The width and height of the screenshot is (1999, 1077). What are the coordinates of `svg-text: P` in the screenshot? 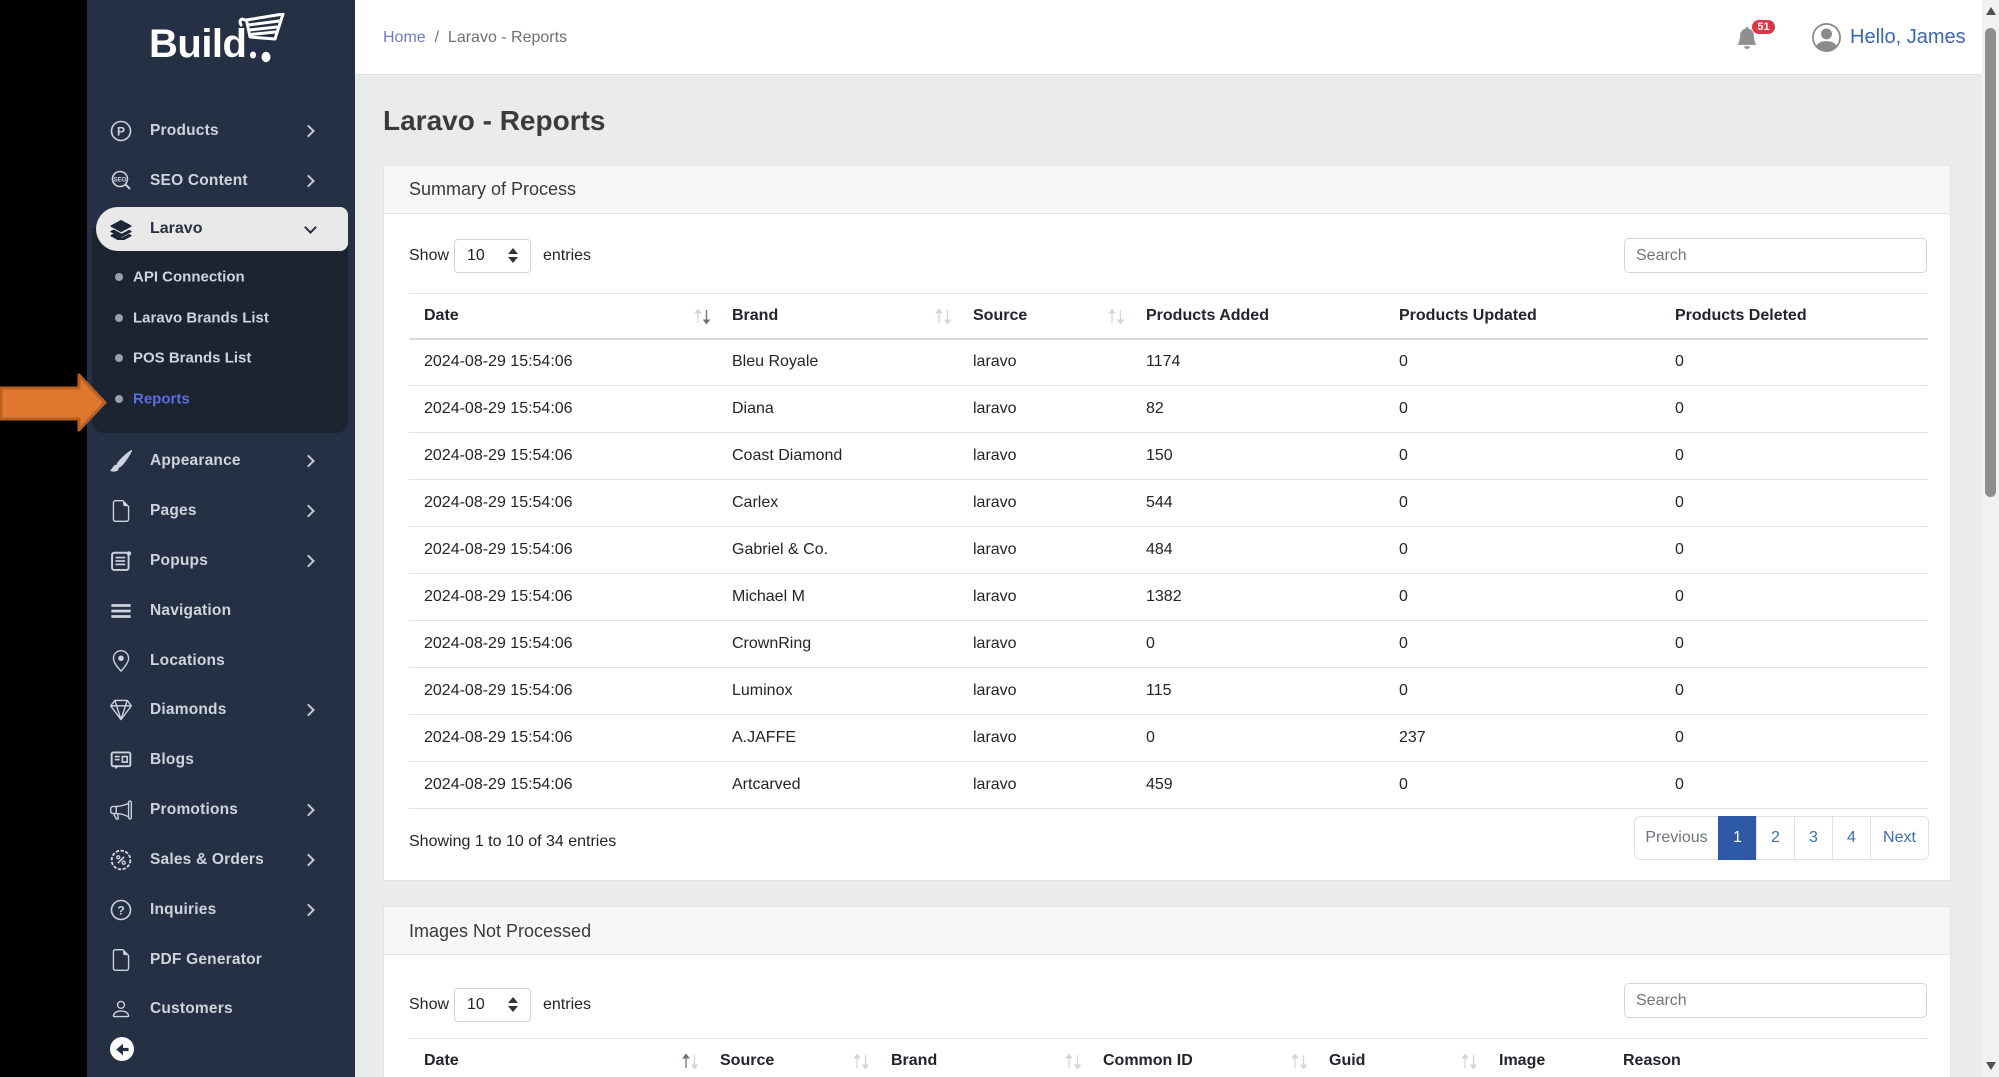 It's located at (121, 132).